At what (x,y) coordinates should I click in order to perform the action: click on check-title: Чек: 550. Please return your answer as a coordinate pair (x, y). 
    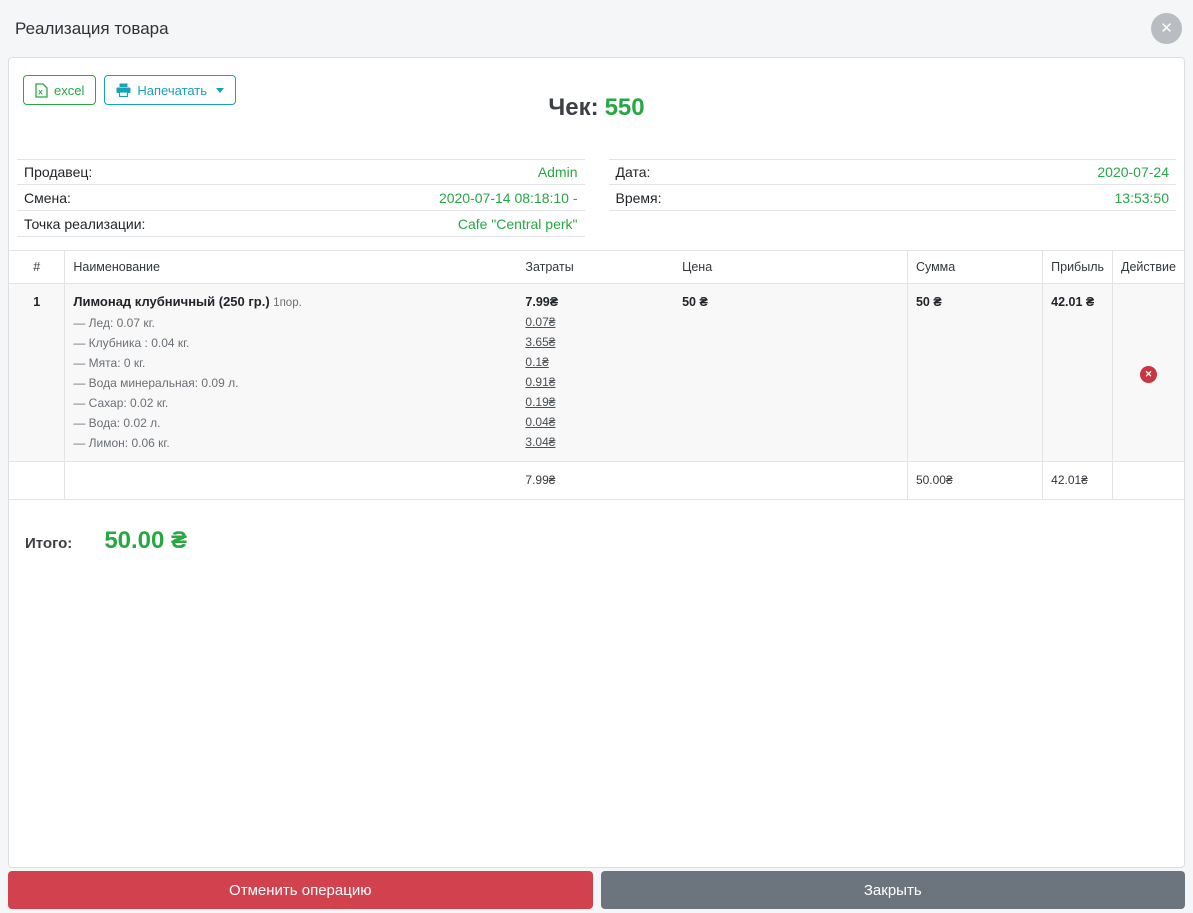
    Looking at the image, I should click on (596, 90).